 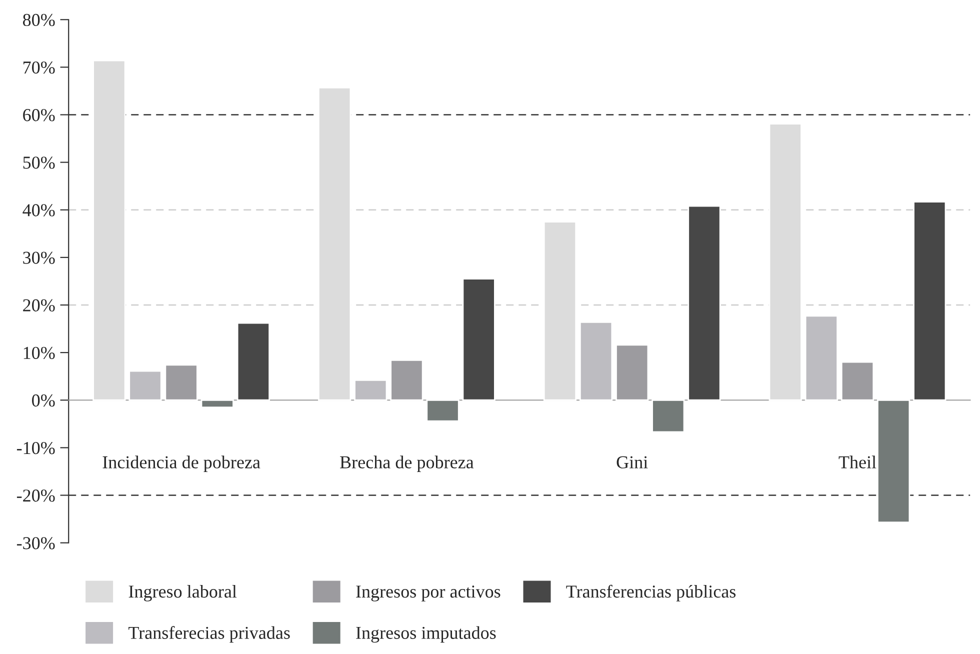 What do you see at coordinates (39, 67) in the screenshot?
I see `y-tick-label: 70%` at bounding box center [39, 67].